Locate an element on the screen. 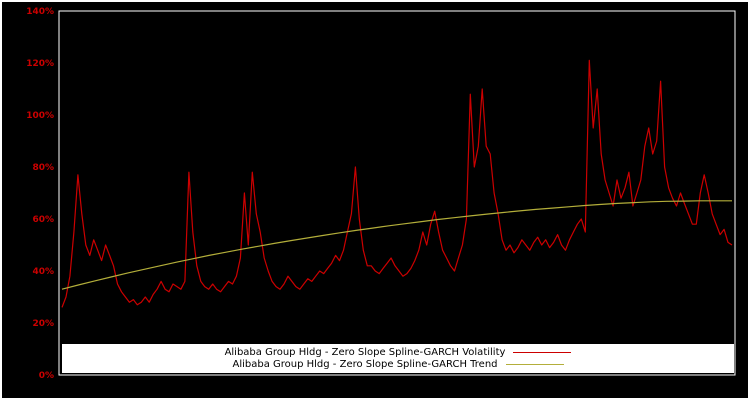 The image size is (750, 400). y-axis-tick-label: 140% is located at coordinates (40, 12).